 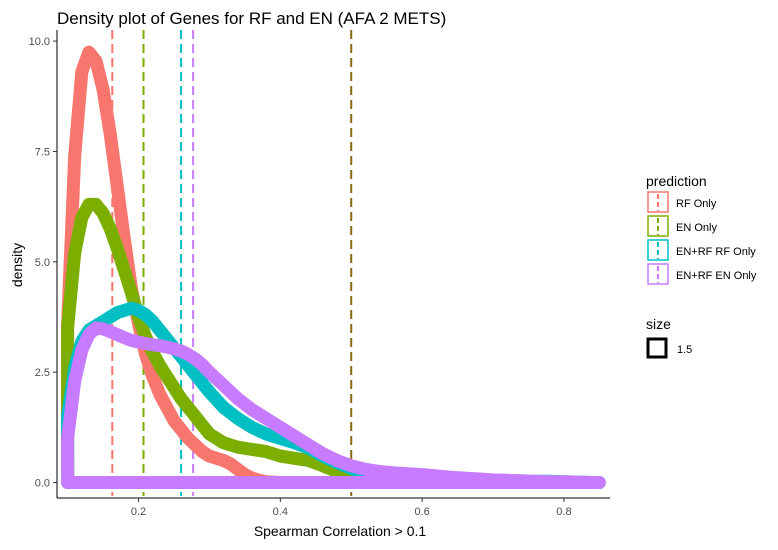 What do you see at coordinates (696, 204) in the screenshot?
I see `legend-label: RF Only` at bounding box center [696, 204].